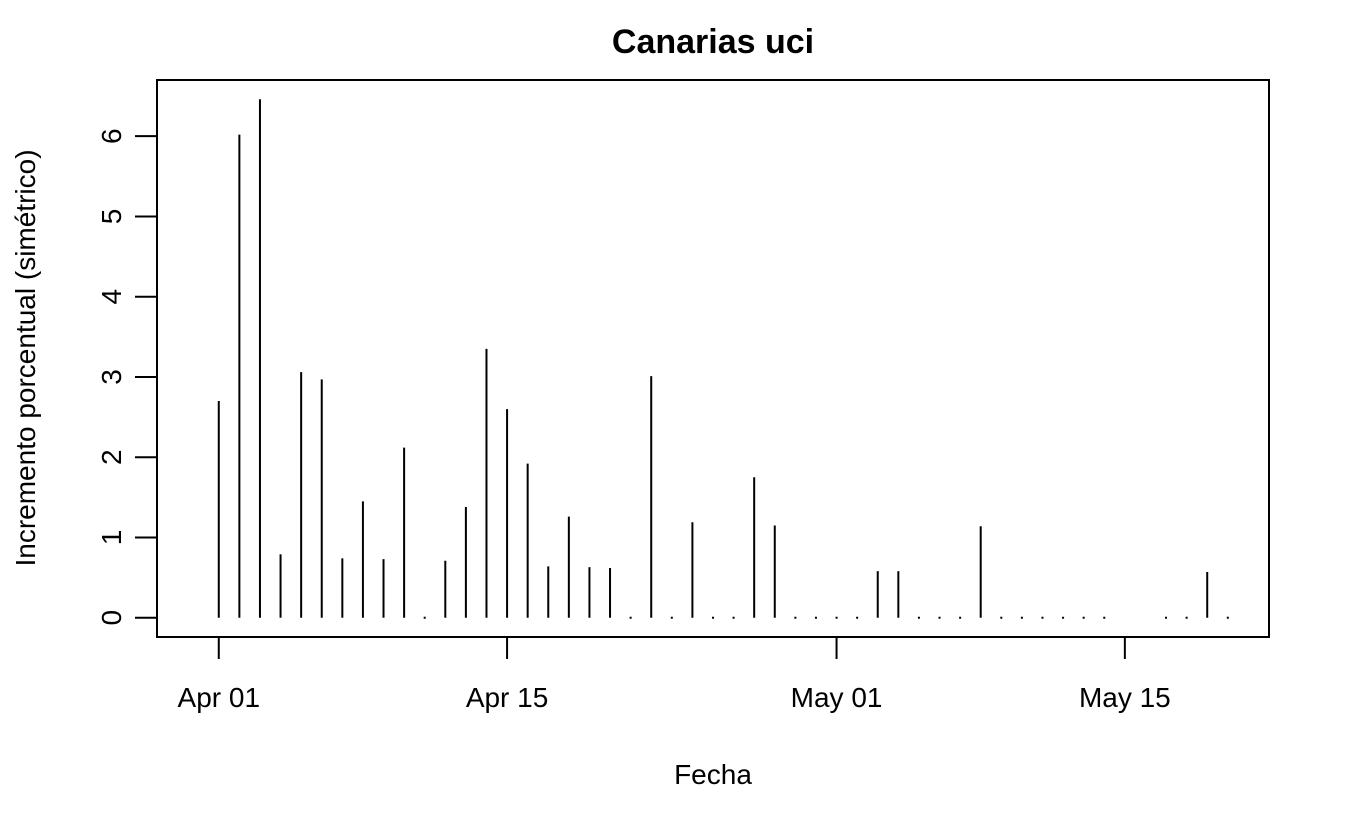  Describe the element at coordinates (219, 697) in the screenshot. I see `x-tick-label: Apr 01` at that location.